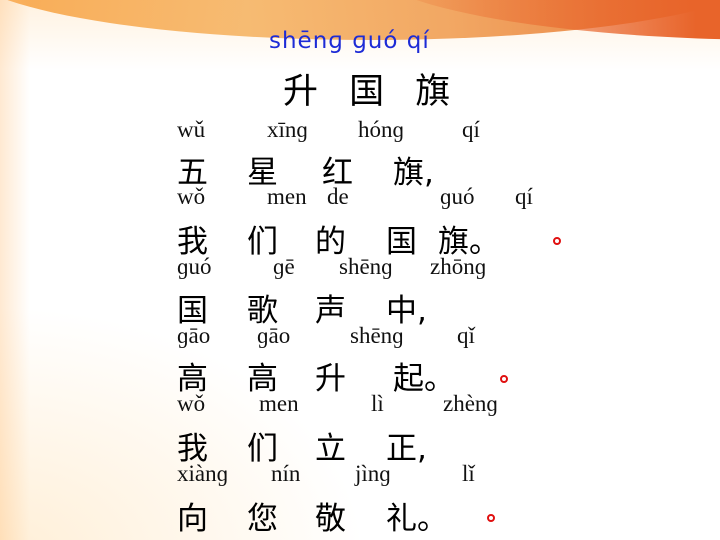  I want to click on pinyin-1-1: wǔ, so click(191, 129).